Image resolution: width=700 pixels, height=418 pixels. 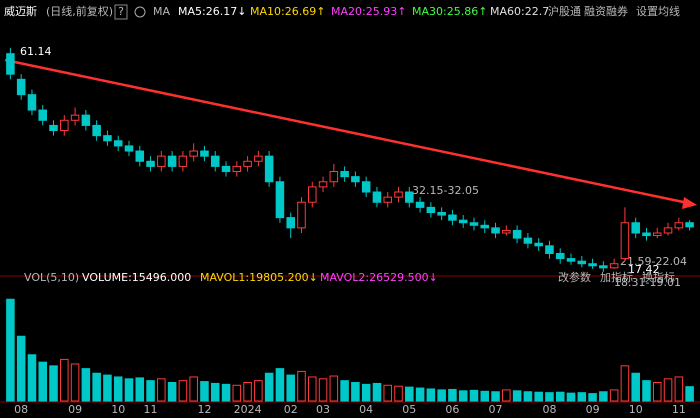 I want to click on x-tick-label: 06, so click(x=452, y=409).